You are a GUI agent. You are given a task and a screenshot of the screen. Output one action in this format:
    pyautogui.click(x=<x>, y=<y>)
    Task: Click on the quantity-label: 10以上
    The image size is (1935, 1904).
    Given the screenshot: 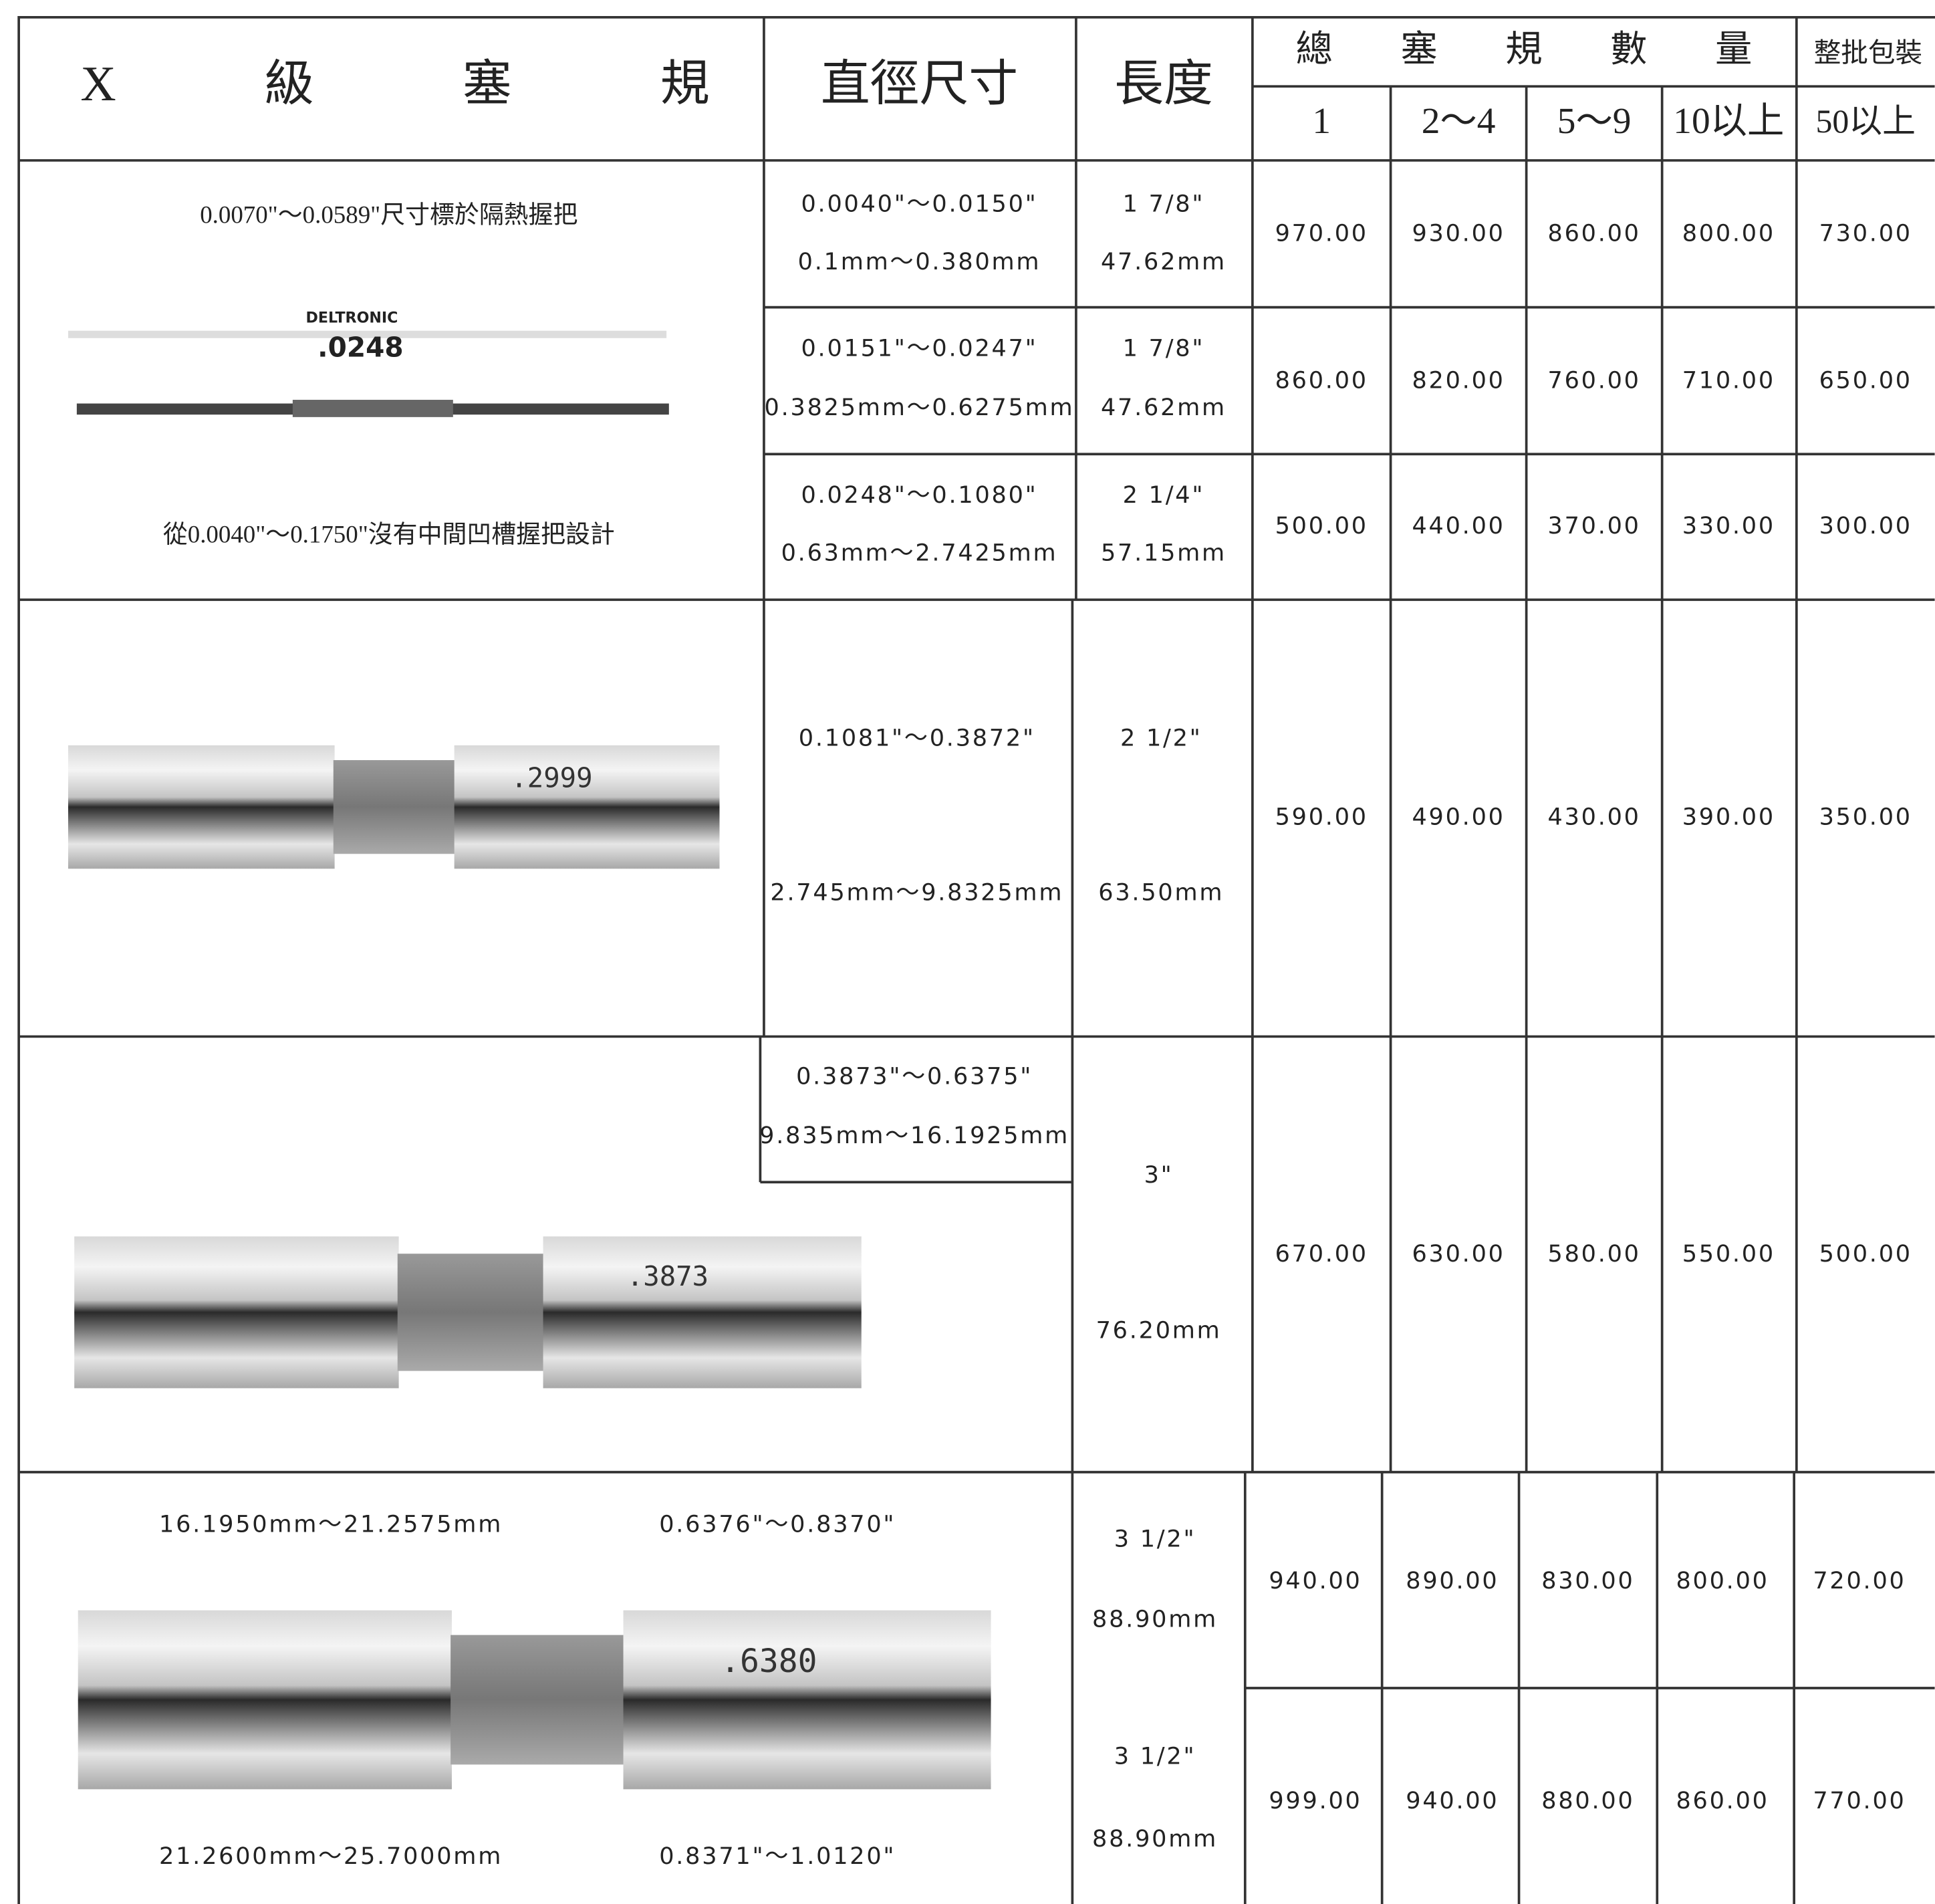 What is the action you would take?
    pyautogui.click(x=1729, y=120)
    